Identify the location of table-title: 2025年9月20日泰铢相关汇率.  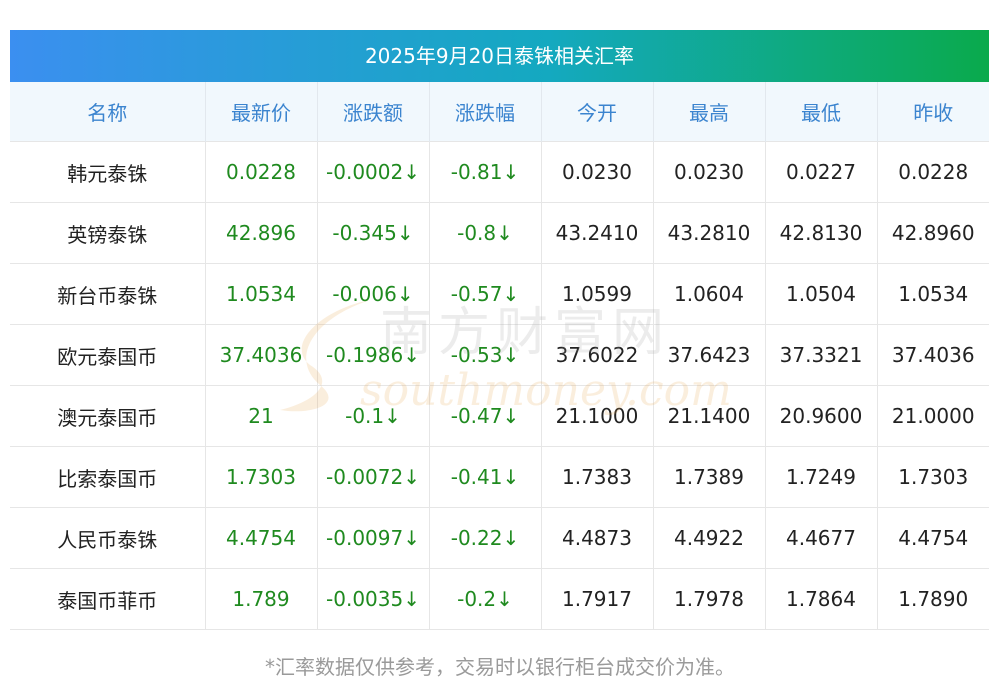
(499, 56).